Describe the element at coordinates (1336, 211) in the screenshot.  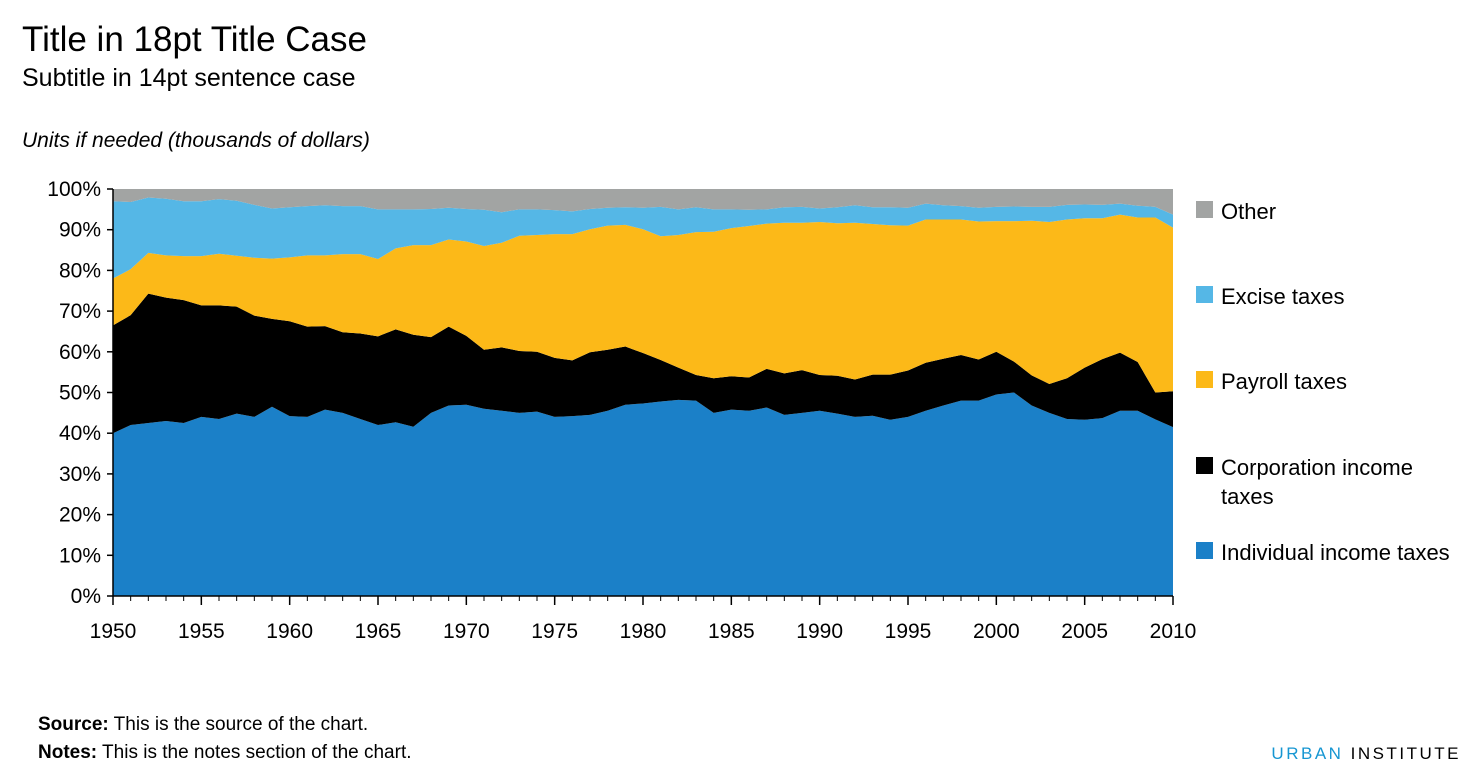
I see `legend-item: Other` at that location.